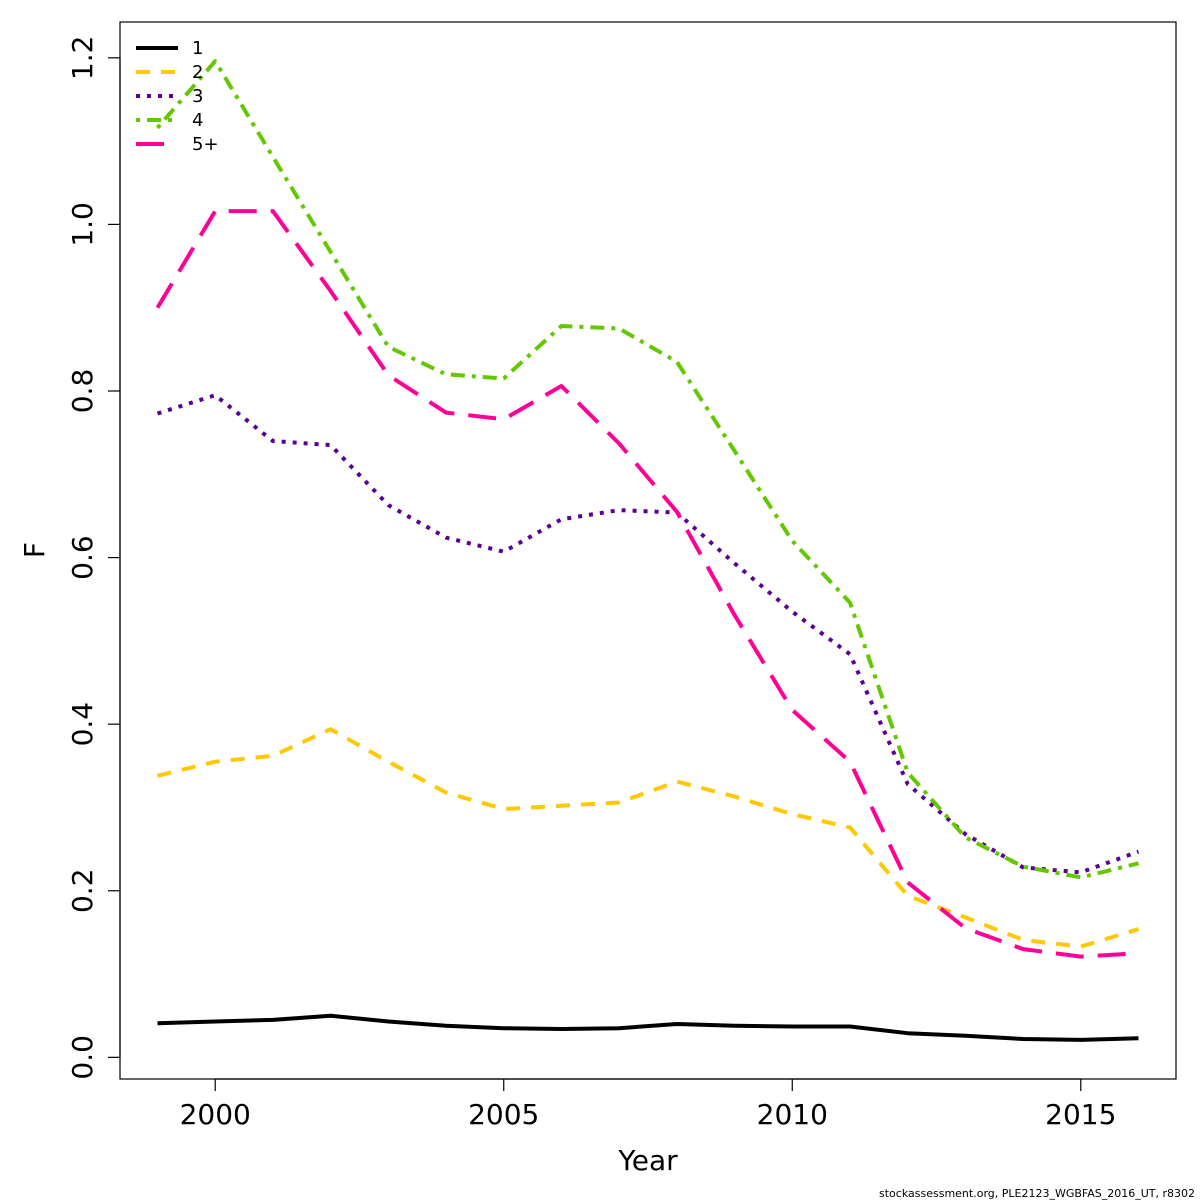 The width and height of the screenshot is (1200, 1200). Describe the element at coordinates (1080, 1114) in the screenshot. I see `x-tick-label: 2015` at that location.